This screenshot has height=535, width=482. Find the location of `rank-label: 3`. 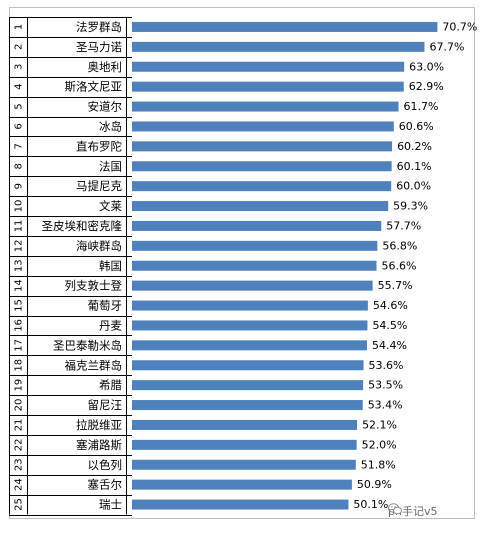

rank-label: 3 is located at coordinates (19, 67).